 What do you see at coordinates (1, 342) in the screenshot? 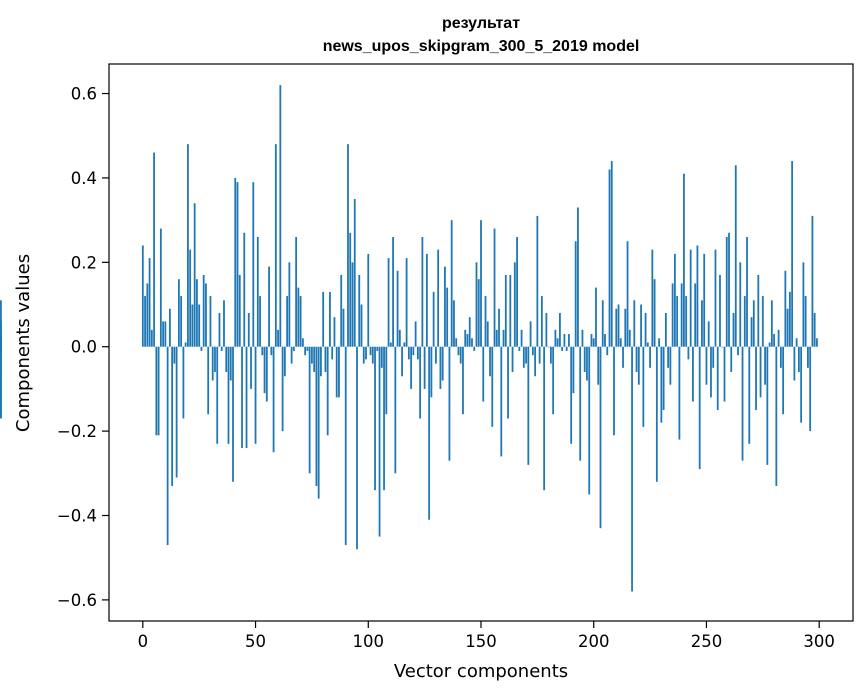
I see `bar-undefined` at bounding box center [1, 342].